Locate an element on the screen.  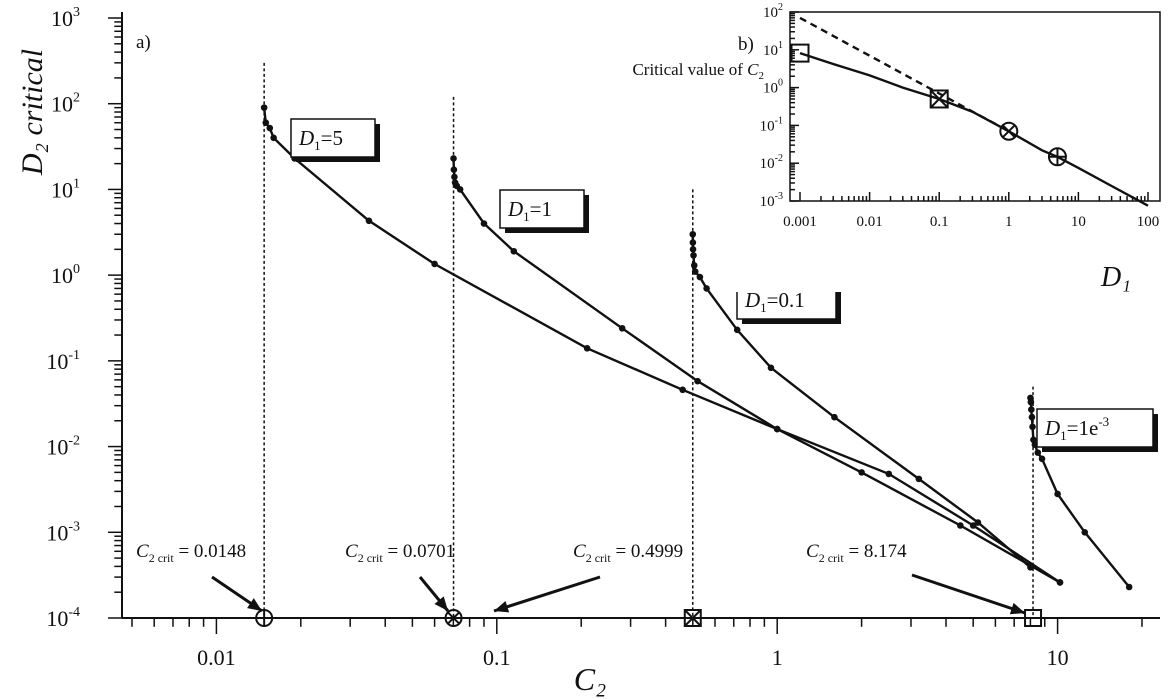
inset-y-tick-label: 10⁻¹ is located at coordinates (771, 124).